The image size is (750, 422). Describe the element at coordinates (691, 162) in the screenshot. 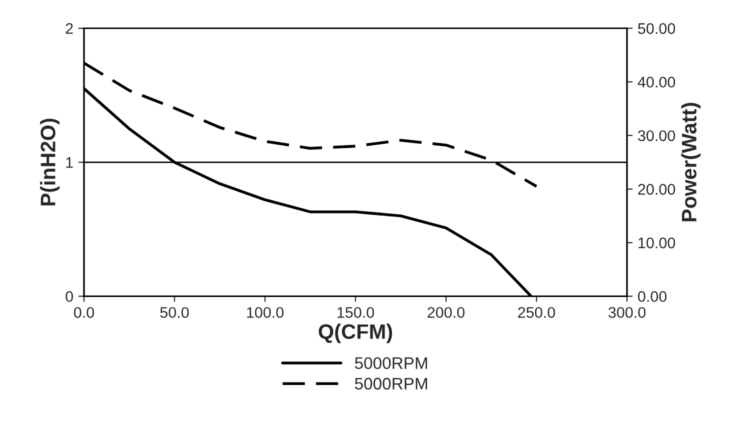

I see `y2-axis-title: Power(Watt)` at that location.